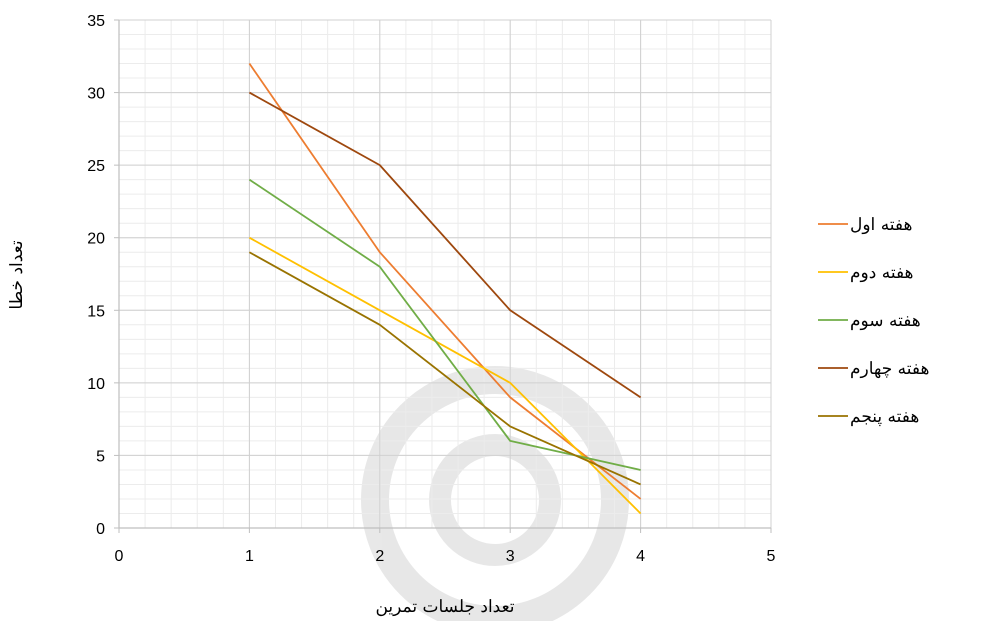  Describe the element at coordinates (249, 556) in the screenshot. I see `x-tick-label: 1` at that location.